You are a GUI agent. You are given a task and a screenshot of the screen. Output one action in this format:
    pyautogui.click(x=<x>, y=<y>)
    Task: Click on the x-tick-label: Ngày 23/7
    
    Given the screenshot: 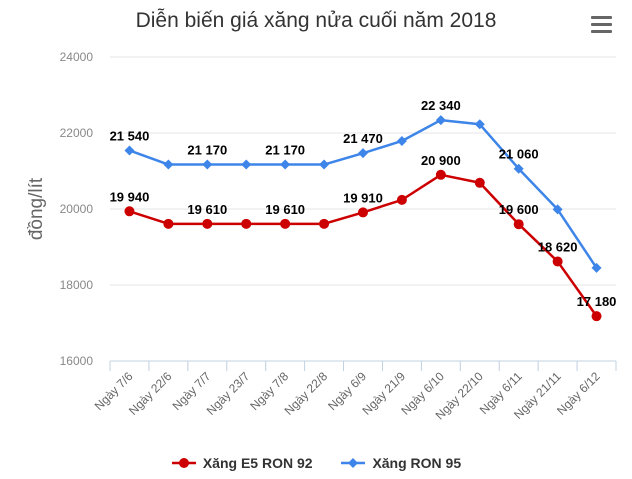 What is the action you would take?
    pyautogui.click(x=228, y=393)
    